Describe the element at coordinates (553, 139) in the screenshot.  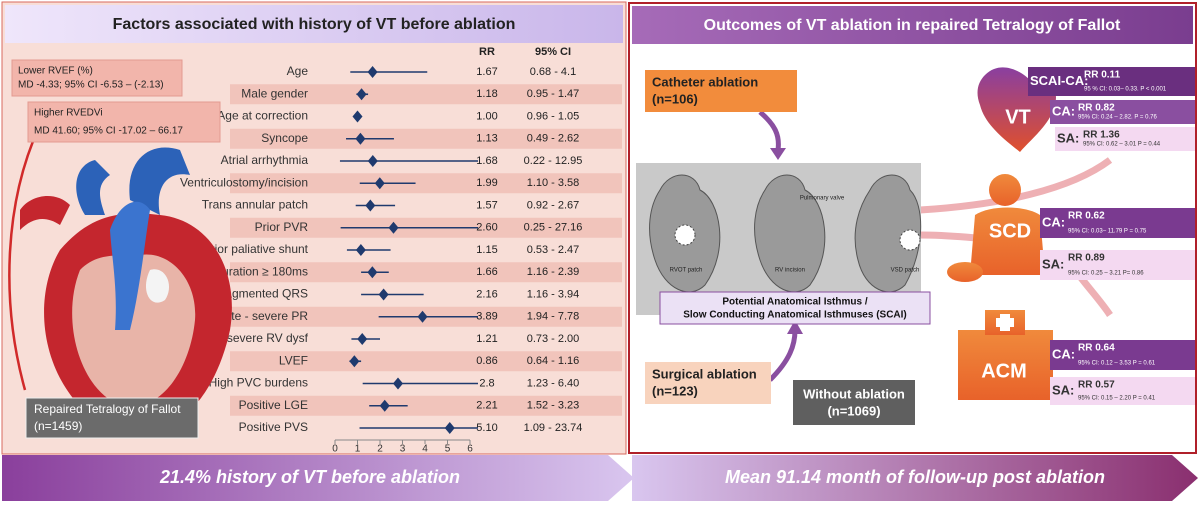
I see `ci-value: 0.49 - 2.62` at that location.